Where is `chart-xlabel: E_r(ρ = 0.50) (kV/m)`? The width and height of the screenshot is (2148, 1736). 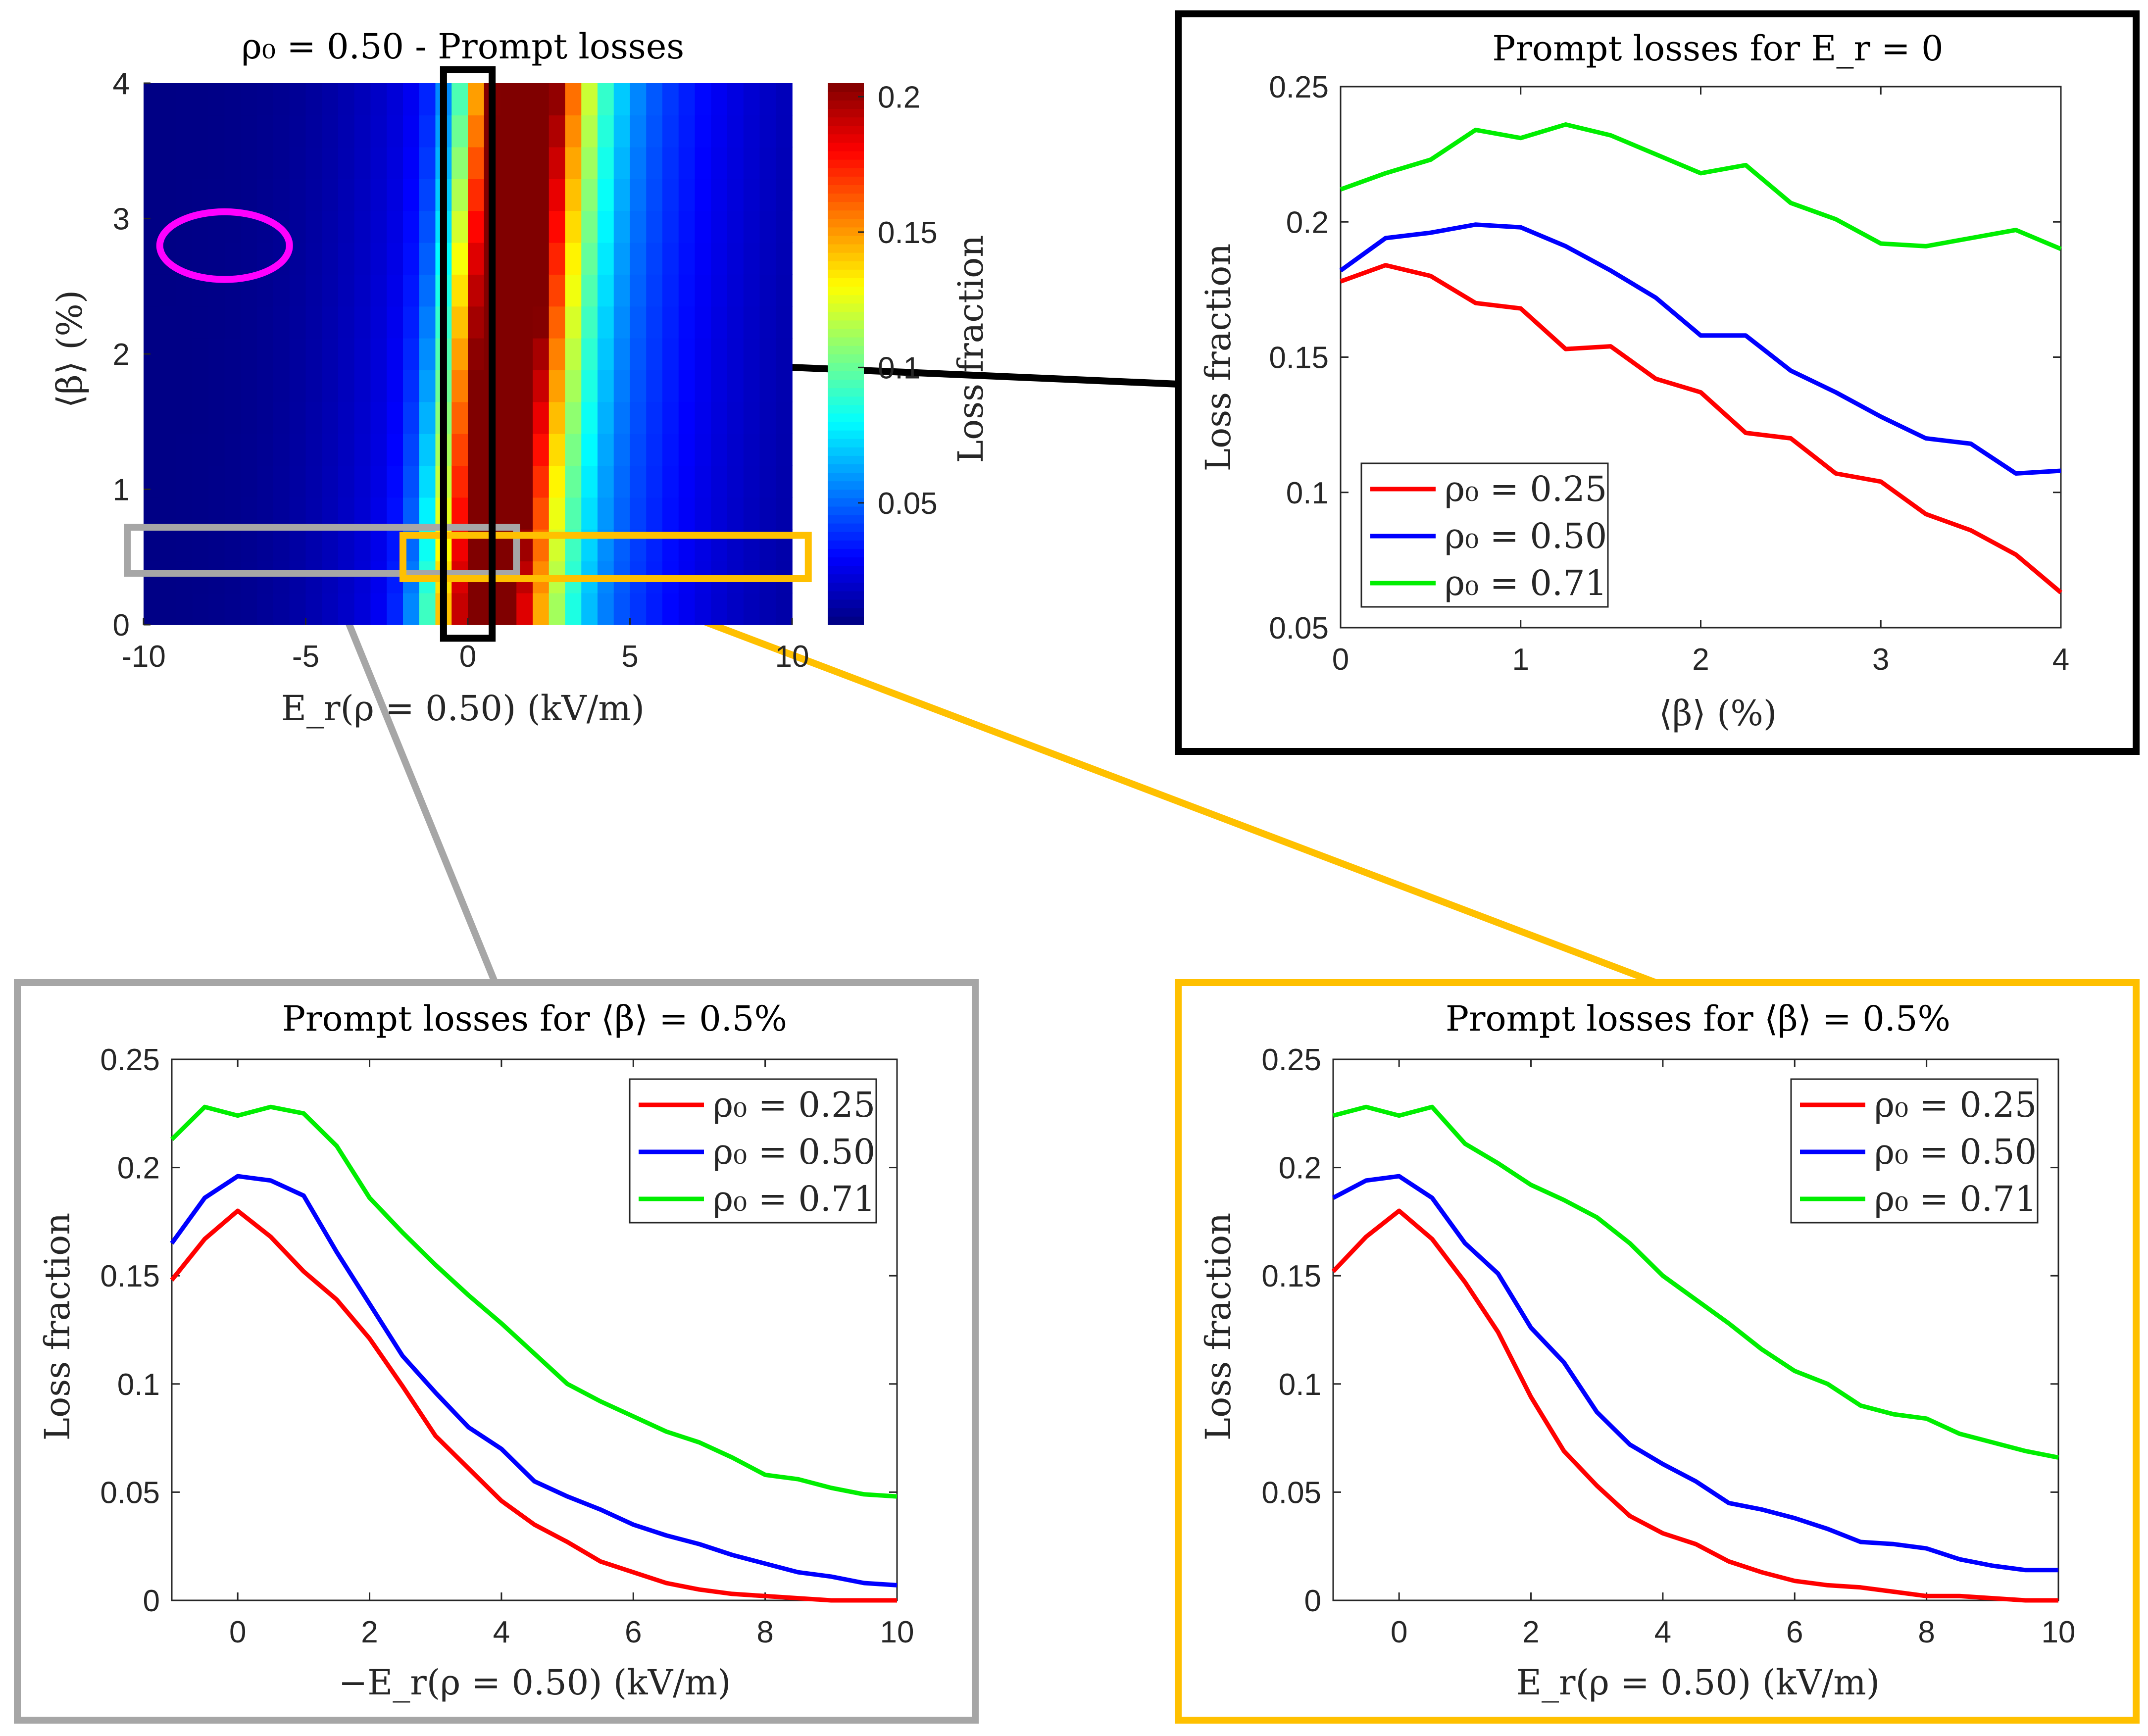
chart-xlabel: E_r(ρ = 0.50) (kV/m) is located at coordinates (1698, 1682).